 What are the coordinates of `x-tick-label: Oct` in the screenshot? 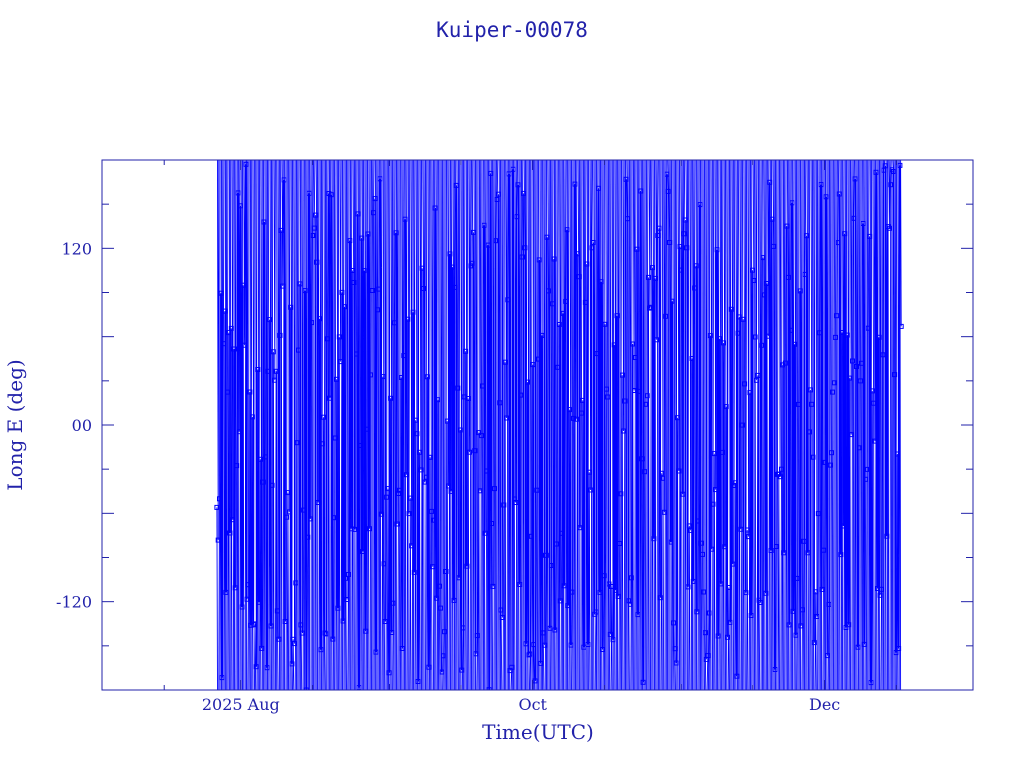 It's located at (532, 704).